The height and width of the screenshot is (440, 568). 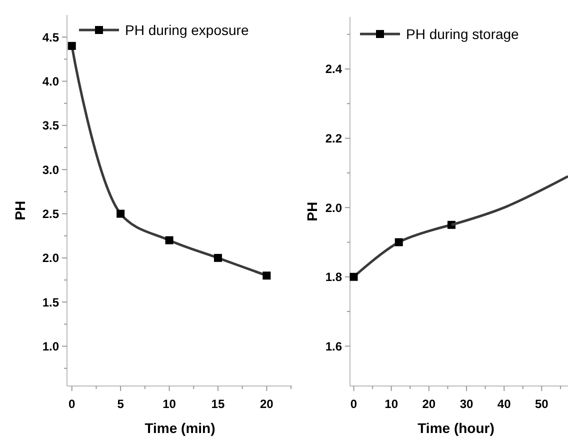 I want to click on y-tick-label: 2.5, so click(x=51, y=213).